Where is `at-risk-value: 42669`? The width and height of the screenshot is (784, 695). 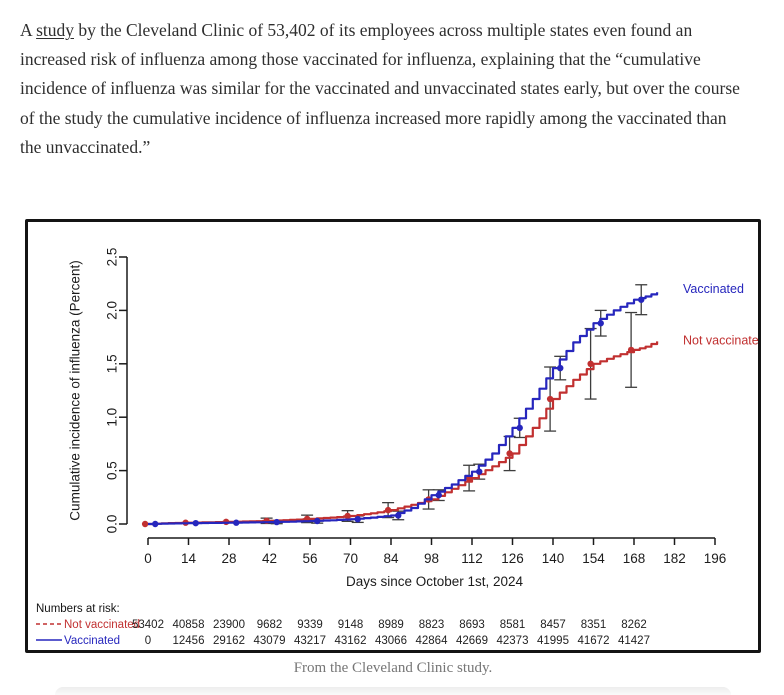
at-risk-value: 42669 is located at coordinates (472, 641).